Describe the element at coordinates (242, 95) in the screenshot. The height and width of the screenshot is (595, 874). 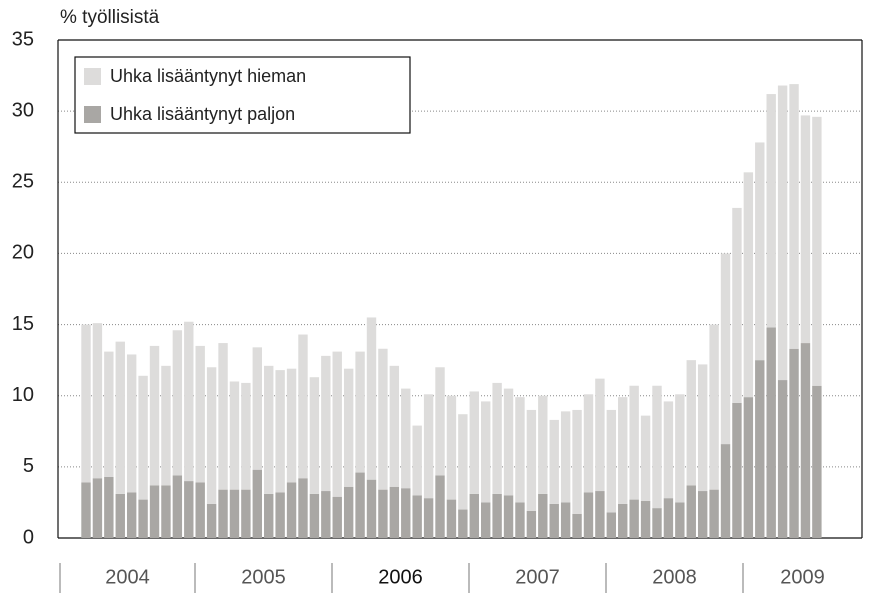
I see `legend-box` at that location.